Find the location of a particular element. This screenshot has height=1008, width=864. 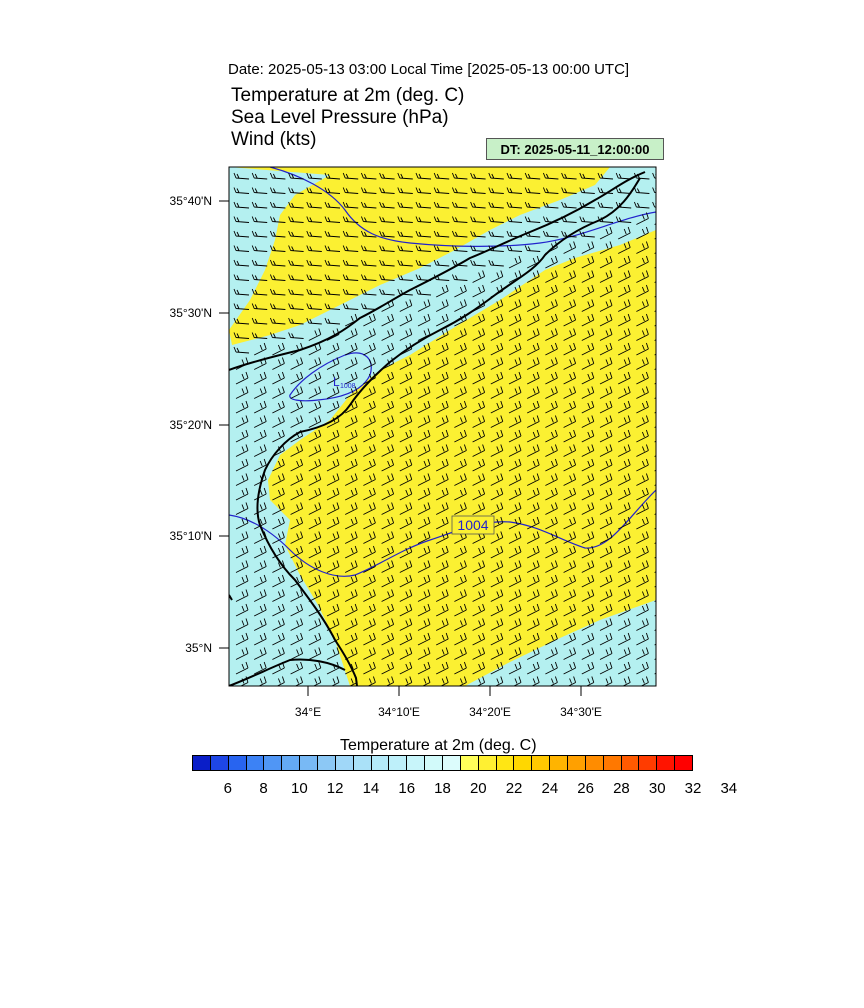

colorbar-label: 24 is located at coordinates (550, 788).